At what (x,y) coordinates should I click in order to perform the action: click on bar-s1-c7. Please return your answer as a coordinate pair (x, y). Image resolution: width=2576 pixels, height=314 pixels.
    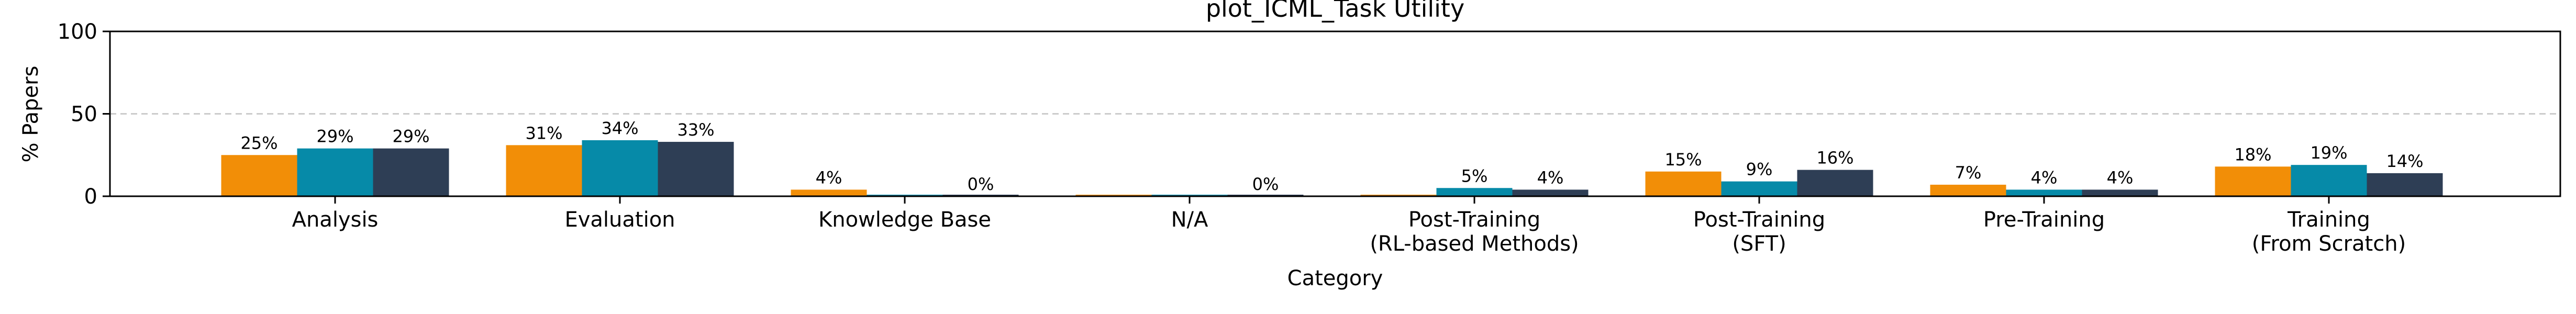
    Looking at the image, I should click on (2329, 180).